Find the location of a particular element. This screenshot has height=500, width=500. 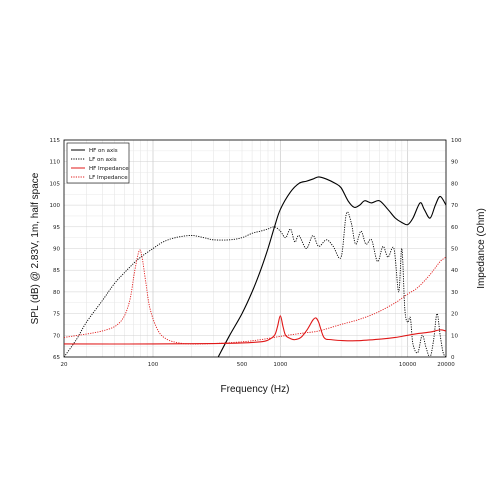

y2-tick-label: 70 is located at coordinates (454, 206).